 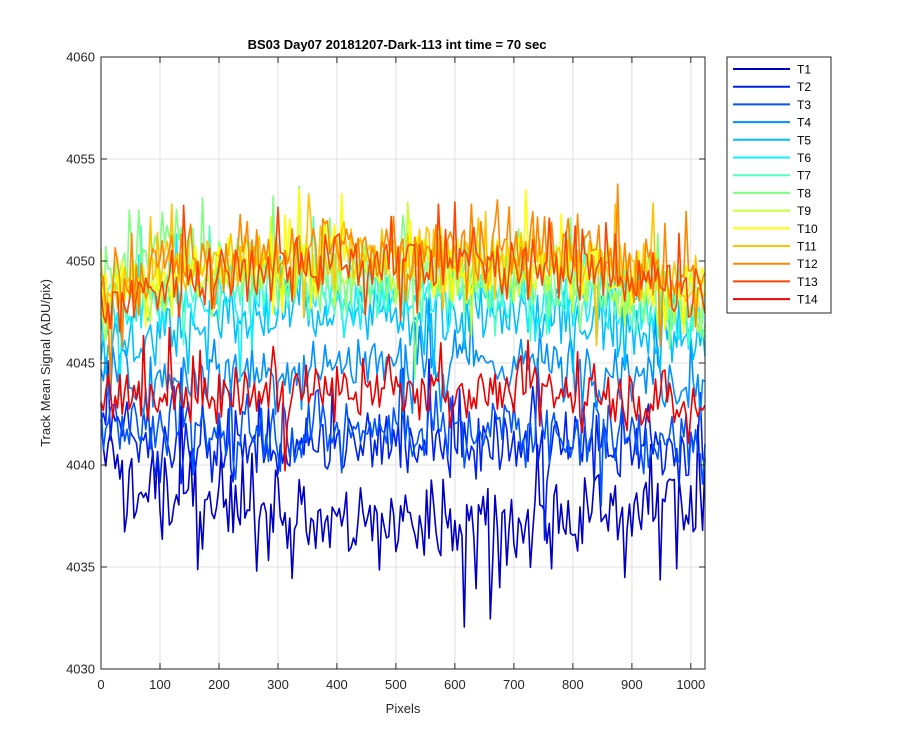 What do you see at coordinates (100, 684) in the screenshot?
I see `x-tick-label: 0` at bounding box center [100, 684].